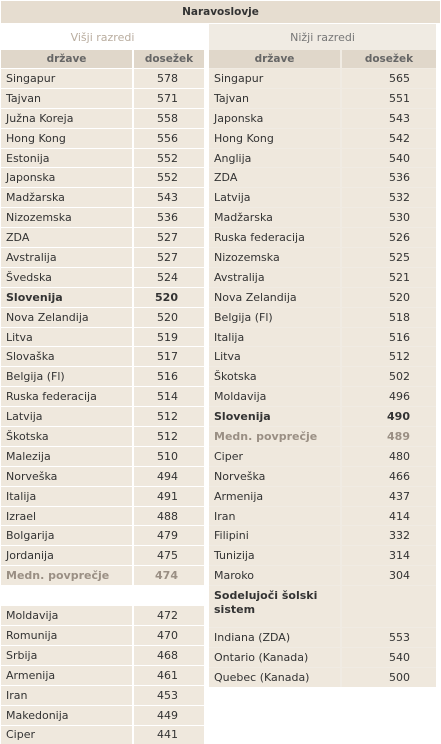 Image resolution: width=441 pixels, height=744 pixels. Describe the element at coordinates (389, 516) in the screenshot. I see `score-cell: 414` at that location.